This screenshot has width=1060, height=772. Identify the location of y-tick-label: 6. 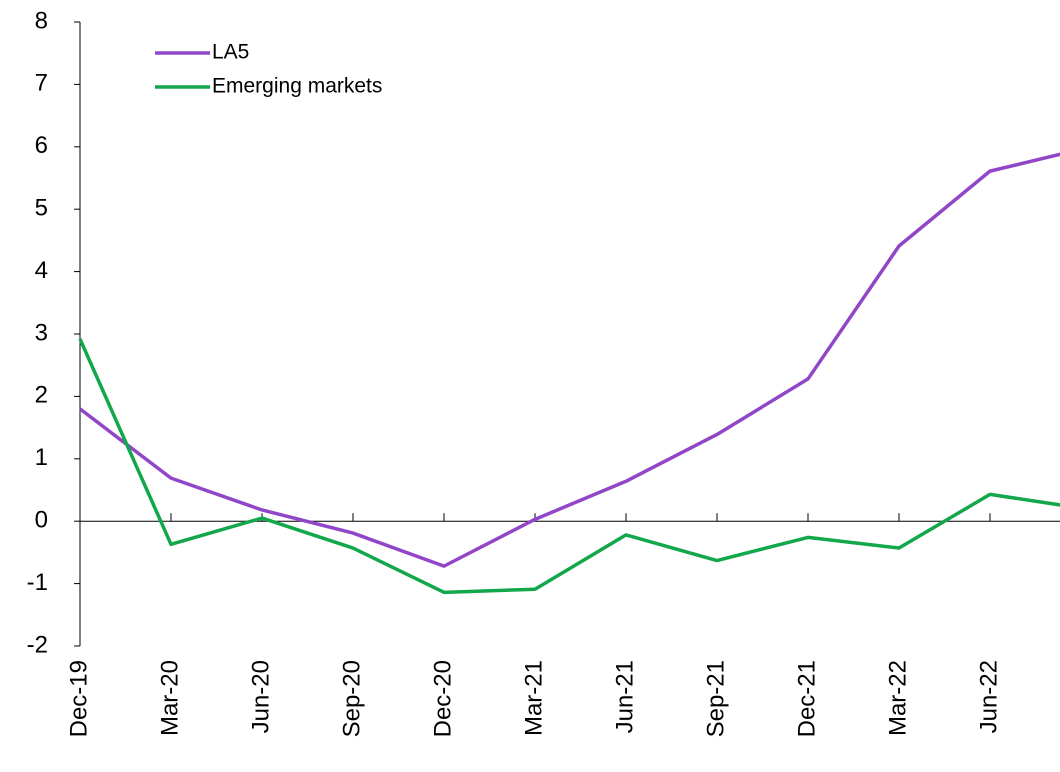
(41, 145).